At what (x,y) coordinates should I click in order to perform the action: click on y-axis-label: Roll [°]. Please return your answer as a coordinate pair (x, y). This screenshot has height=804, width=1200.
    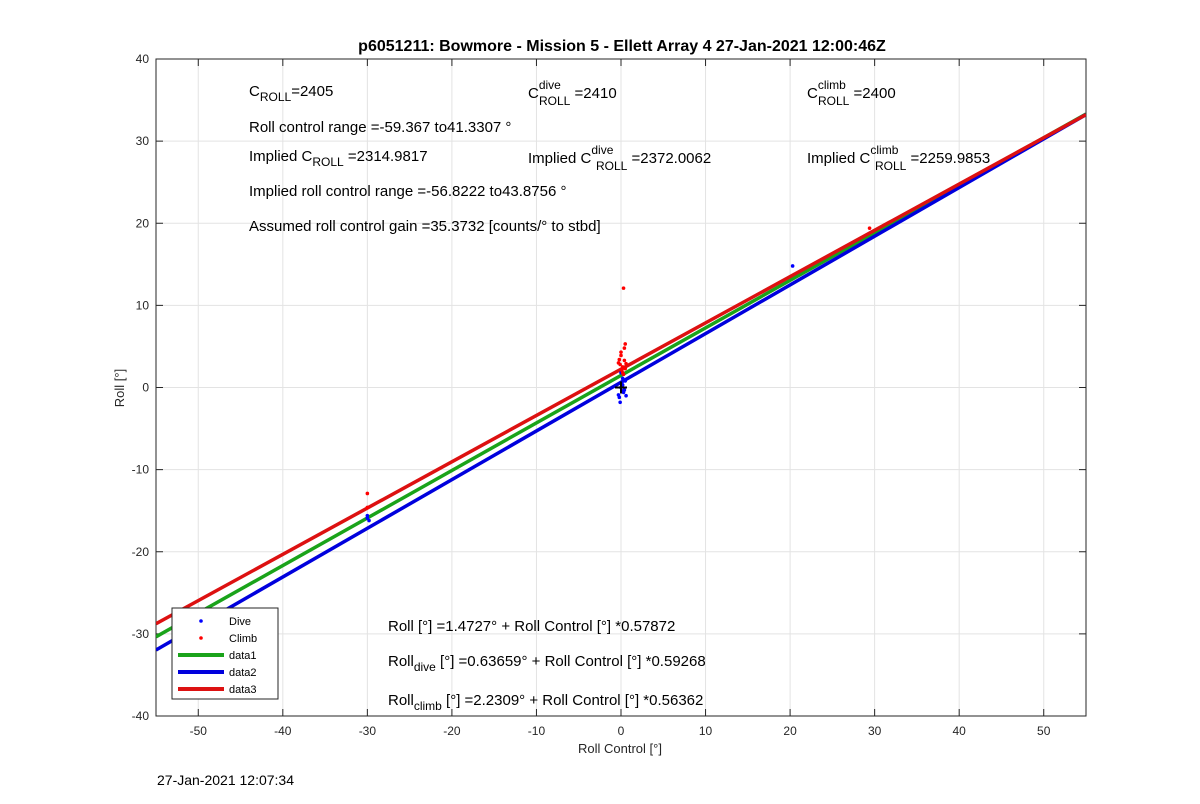
    Looking at the image, I should click on (119, 388).